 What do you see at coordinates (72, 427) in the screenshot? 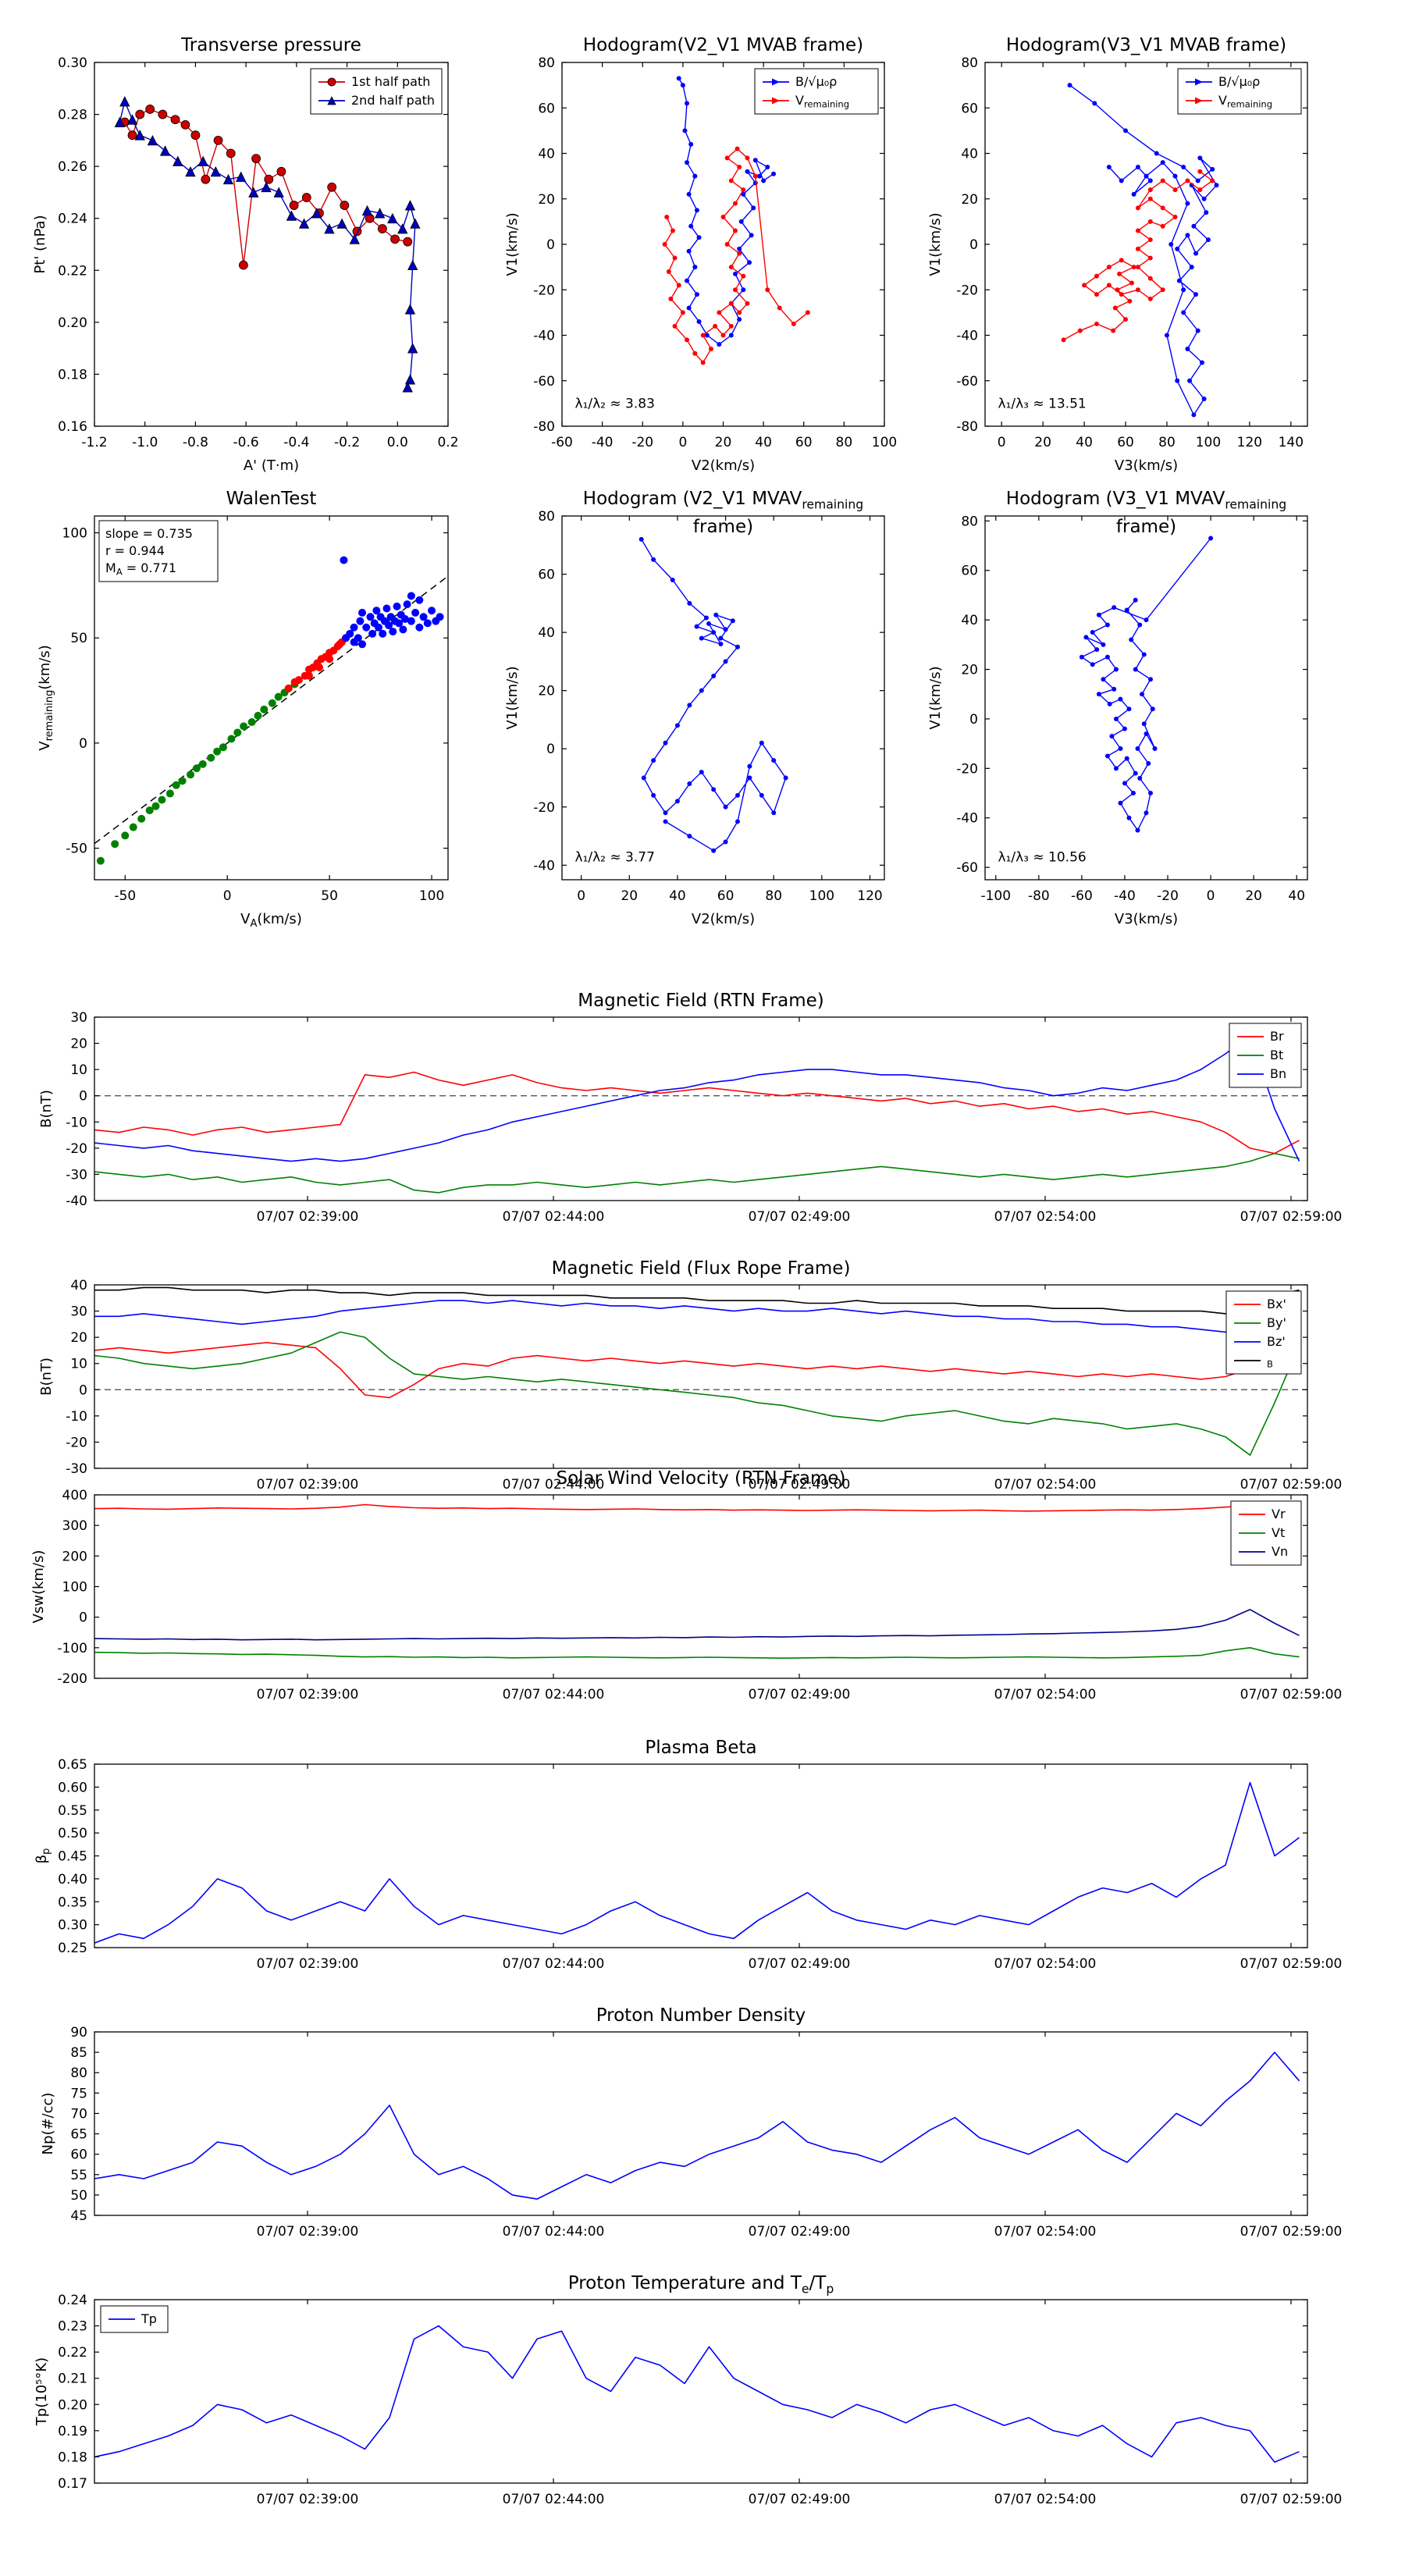
I see `svg-text: 0.16` at bounding box center [72, 427].